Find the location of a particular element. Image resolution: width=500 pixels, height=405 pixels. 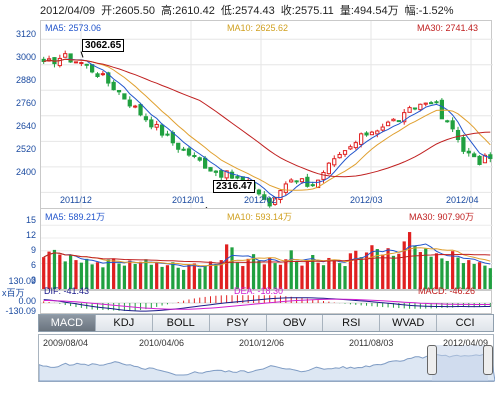

navigator-chart is located at coordinates (267, 363).